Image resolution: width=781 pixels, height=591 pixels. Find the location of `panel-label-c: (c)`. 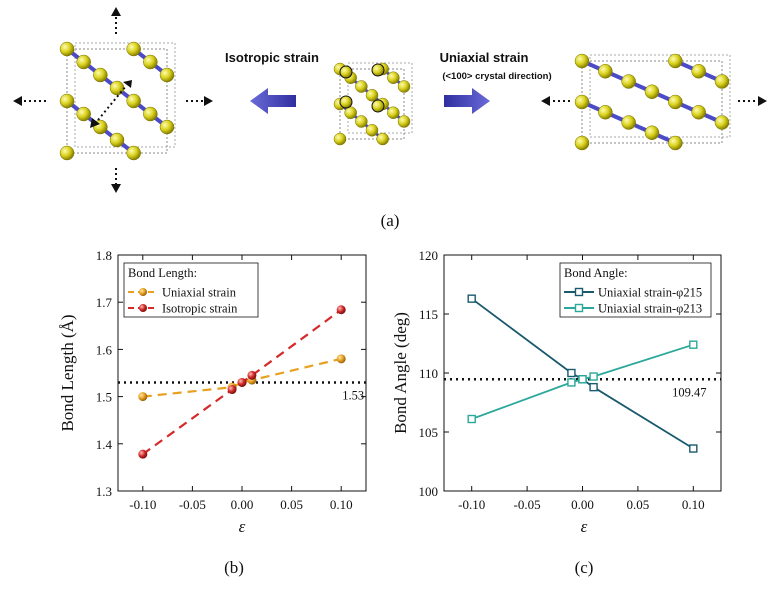

panel-label-c: (c) is located at coordinates (584, 567).